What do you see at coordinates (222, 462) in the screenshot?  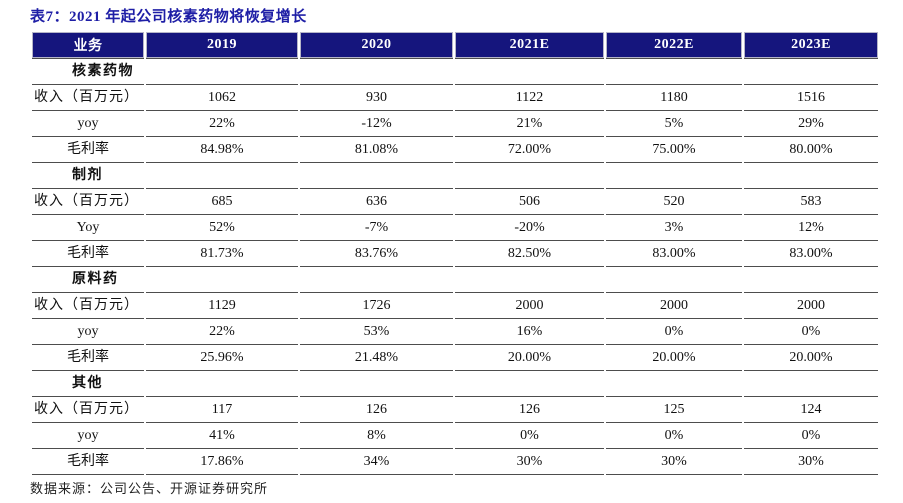 I see `value-cell: 17.86%` at bounding box center [222, 462].